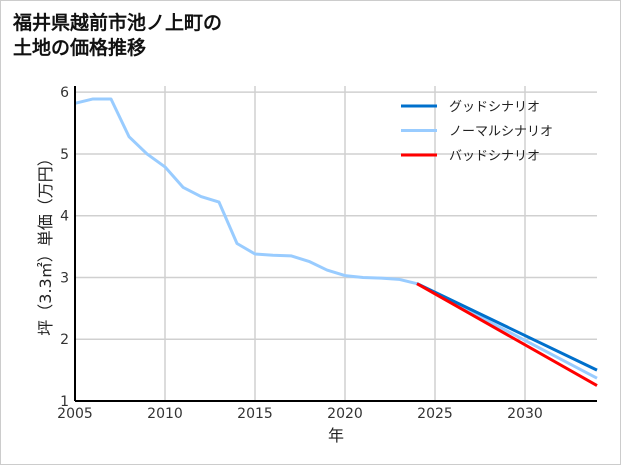  Describe the element at coordinates (494, 156) in the screenshot. I see `legend-label: バッドシナリオ` at that location.